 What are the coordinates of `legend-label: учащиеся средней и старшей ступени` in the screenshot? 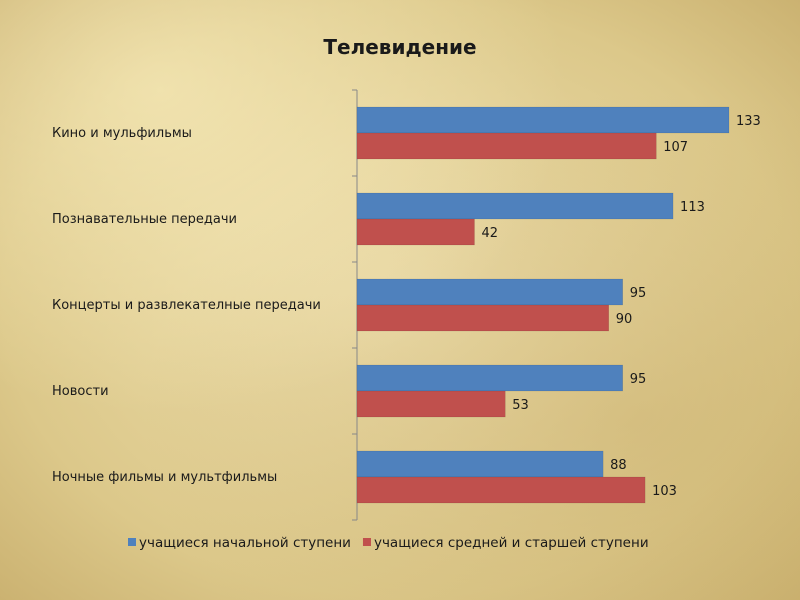 It's located at (511, 543).